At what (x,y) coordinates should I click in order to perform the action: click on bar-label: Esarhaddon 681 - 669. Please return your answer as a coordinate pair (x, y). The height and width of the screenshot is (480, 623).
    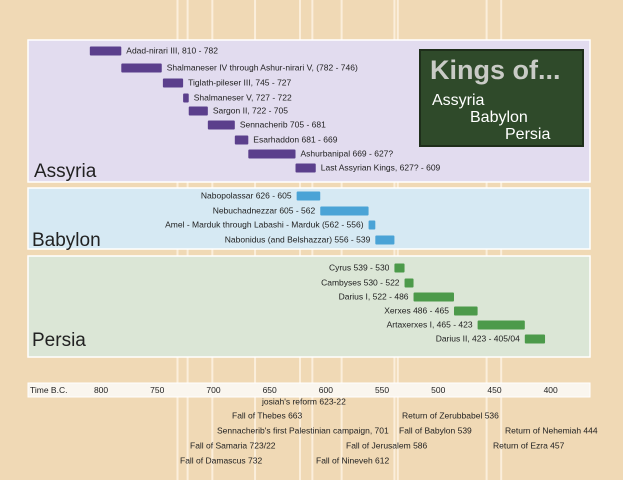
    Looking at the image, I should click on (295, 139).